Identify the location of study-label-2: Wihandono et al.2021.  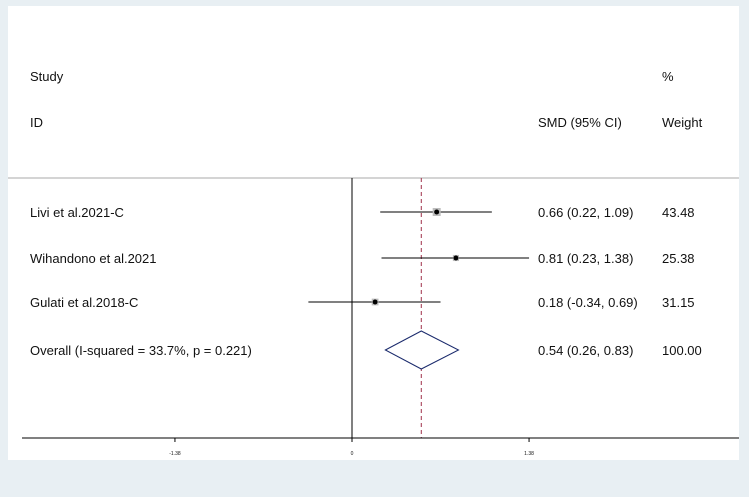
(93, 258).